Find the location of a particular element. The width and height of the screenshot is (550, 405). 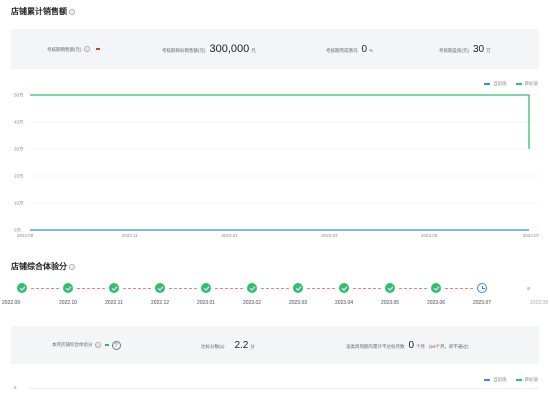

stat-sales-label: 考核期销售额(元) is located at coordinates (64, 49).